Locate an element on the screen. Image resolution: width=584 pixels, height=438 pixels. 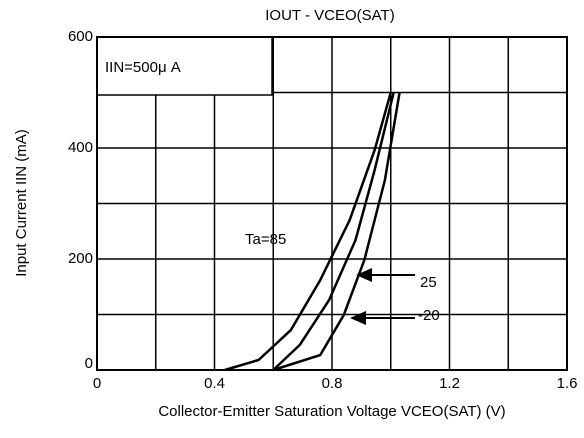
condition-label: IIN=500μ A is located at coordinates (143, 67).